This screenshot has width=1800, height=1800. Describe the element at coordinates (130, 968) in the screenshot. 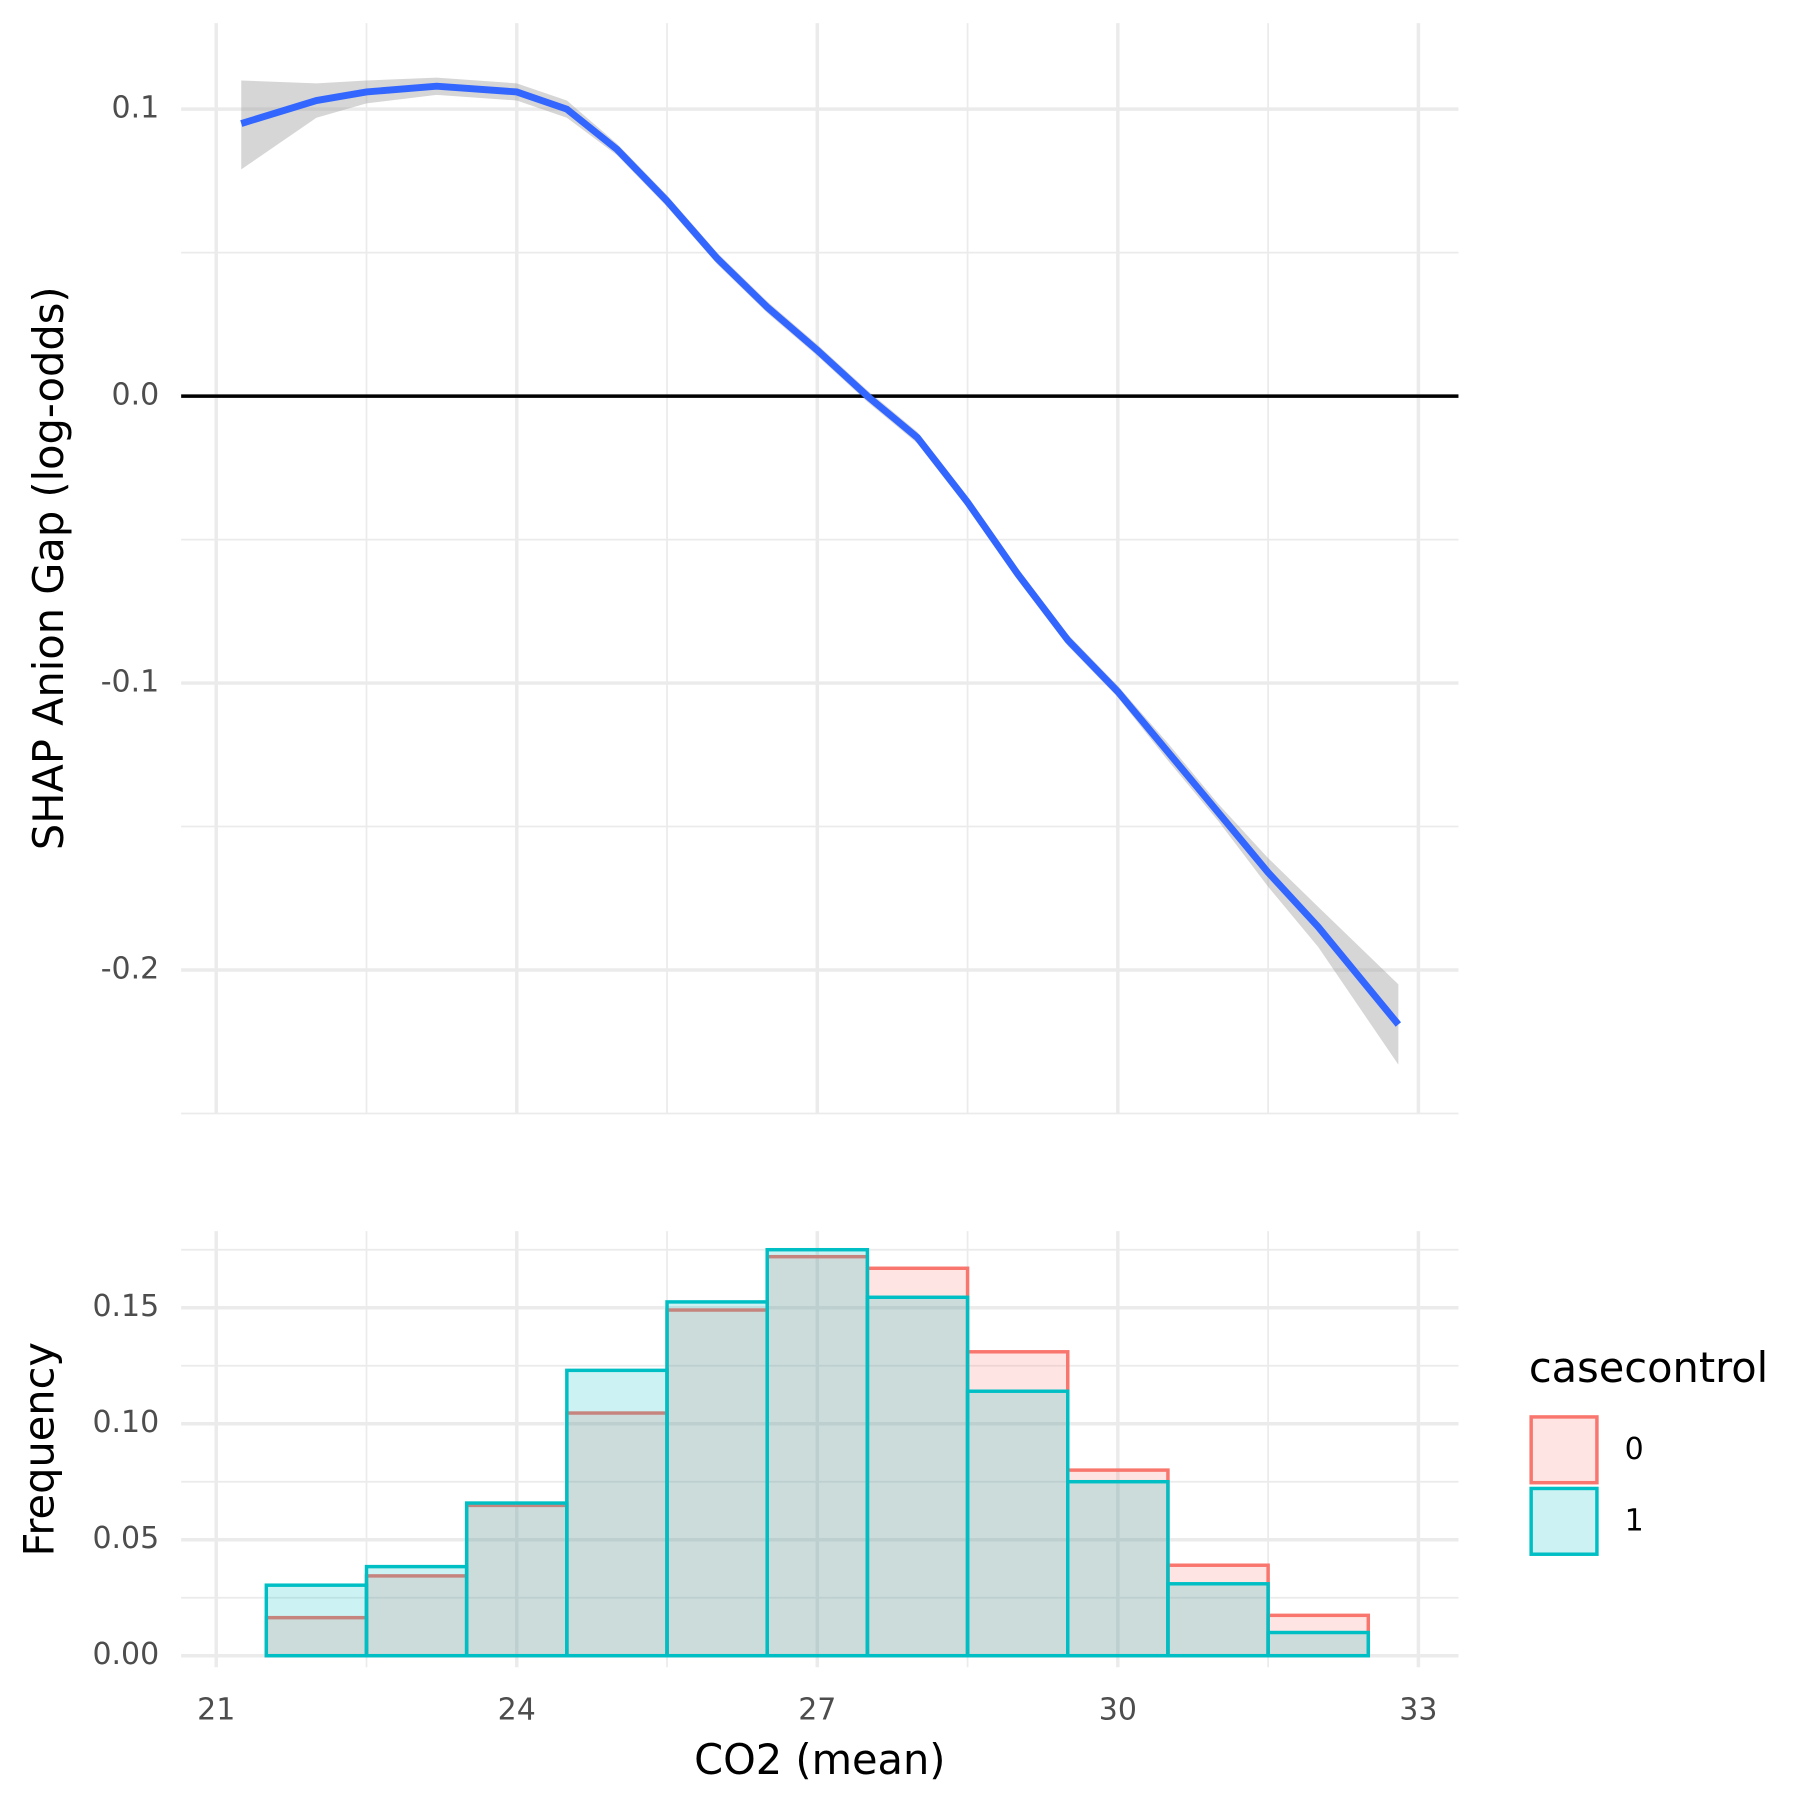

I see `y-tick-label: -0.2` at that location.